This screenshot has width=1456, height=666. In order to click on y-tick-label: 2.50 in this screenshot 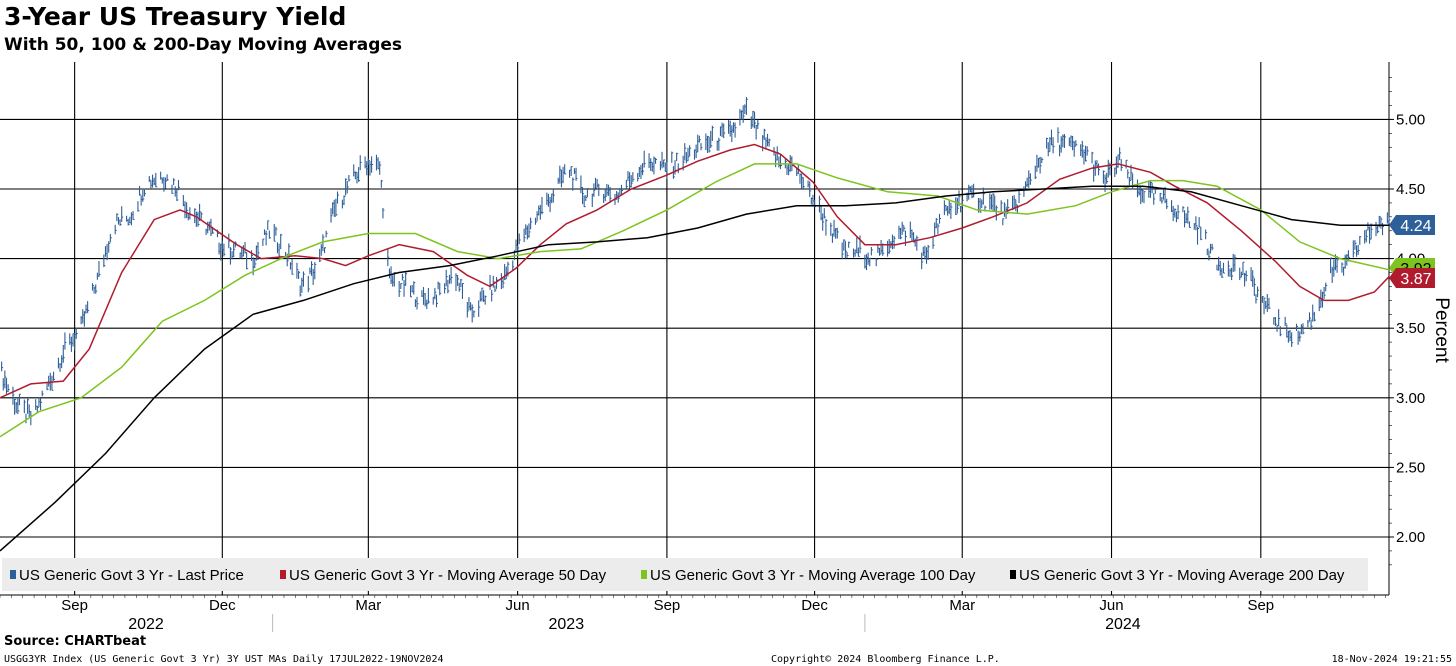, I will do `click(1410, 467)`.